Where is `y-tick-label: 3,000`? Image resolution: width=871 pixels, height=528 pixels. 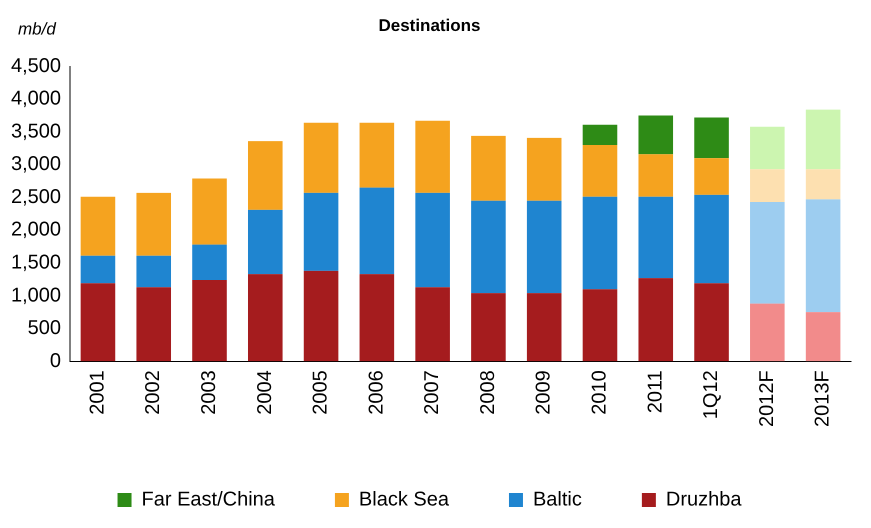 y-tick-label: 3,000 is located at coordinates (36, 164).